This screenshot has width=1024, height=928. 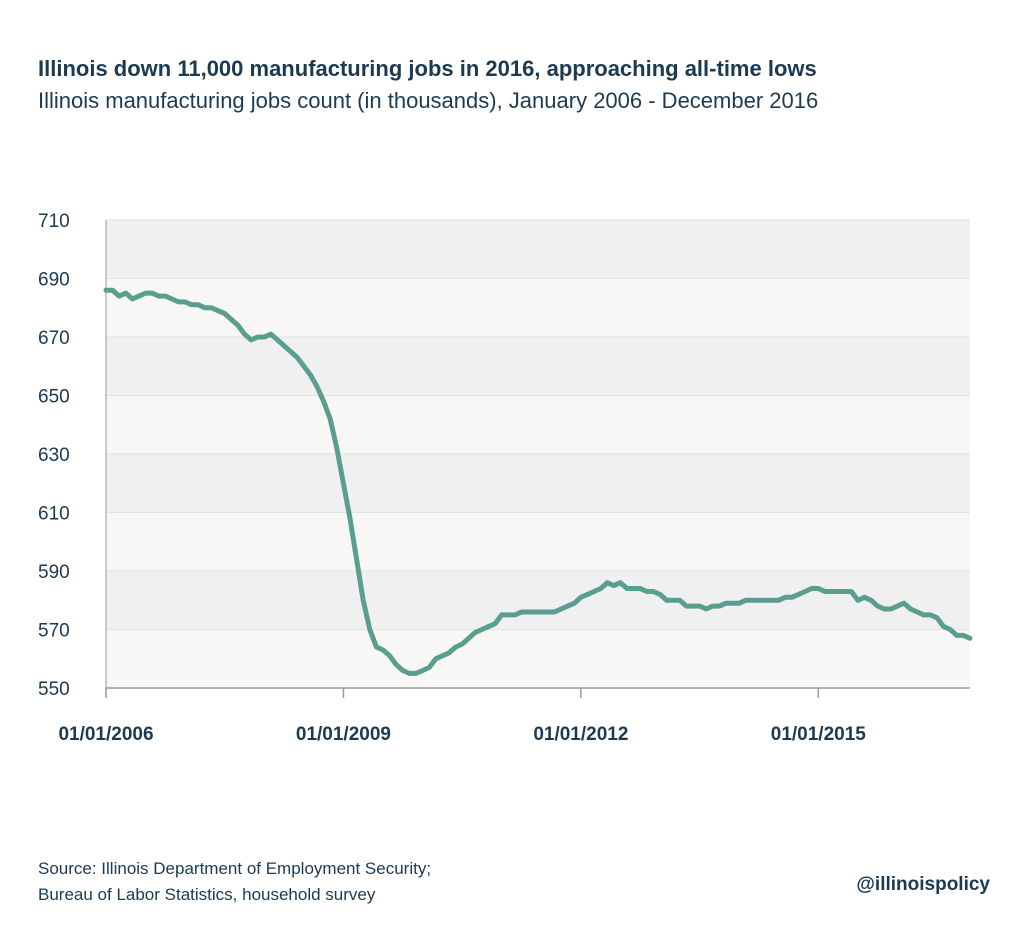 What do you see at coordinates (54, 514) in the screenshot?
I see `y-tick-label: 610` at bounding box center [54, 514].